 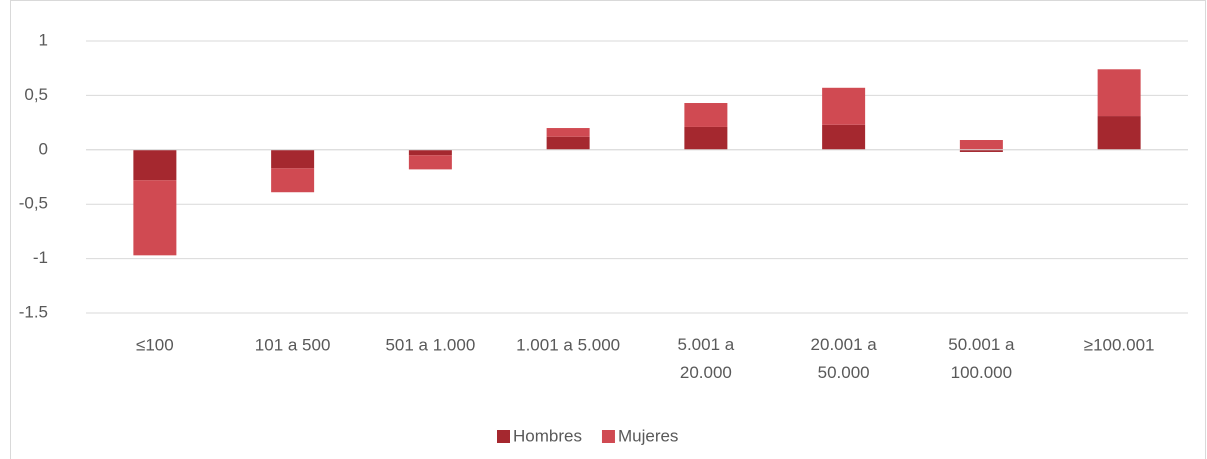 I want to click on x-tick-label: 101 a 500, so click(x=293, y=344).